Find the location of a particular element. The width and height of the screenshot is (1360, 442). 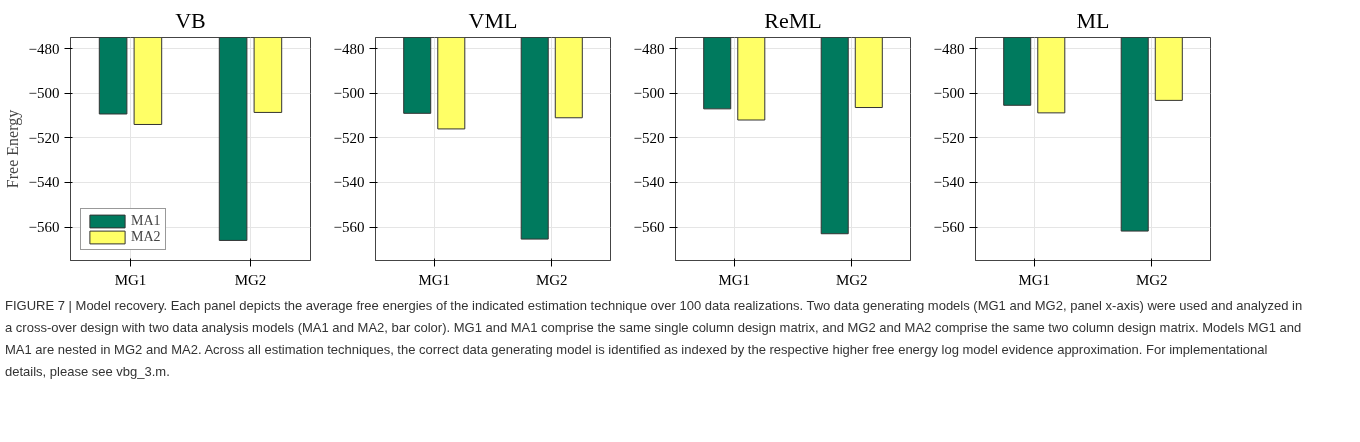

y-axis-title: Free Energy is located at coordinates (12, 149).